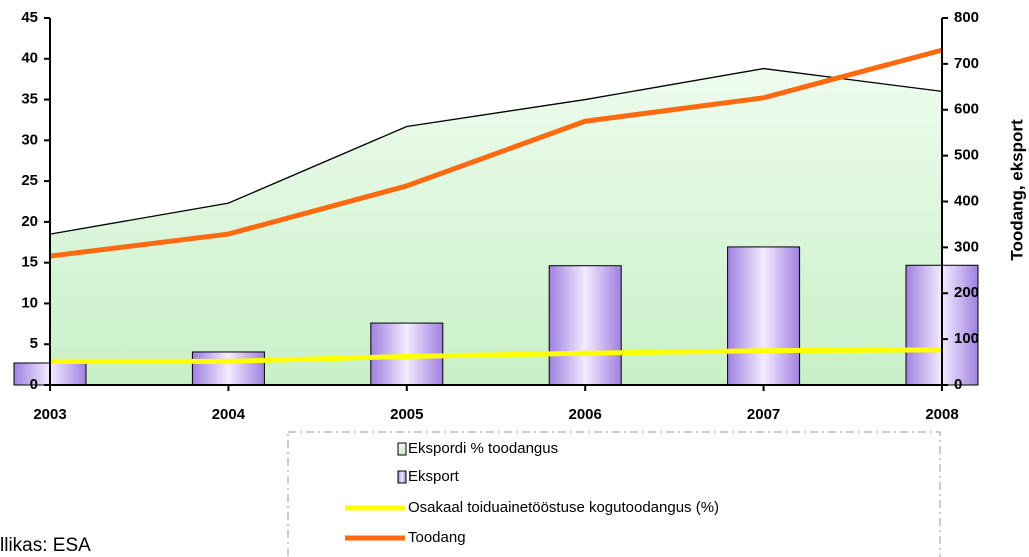 The width and height of the screenshot is (1029, 557). What do you see at coordinates (34, 343) in the screenshot?
I see `y-tick-label: 5` at bounding box center [34, 343].